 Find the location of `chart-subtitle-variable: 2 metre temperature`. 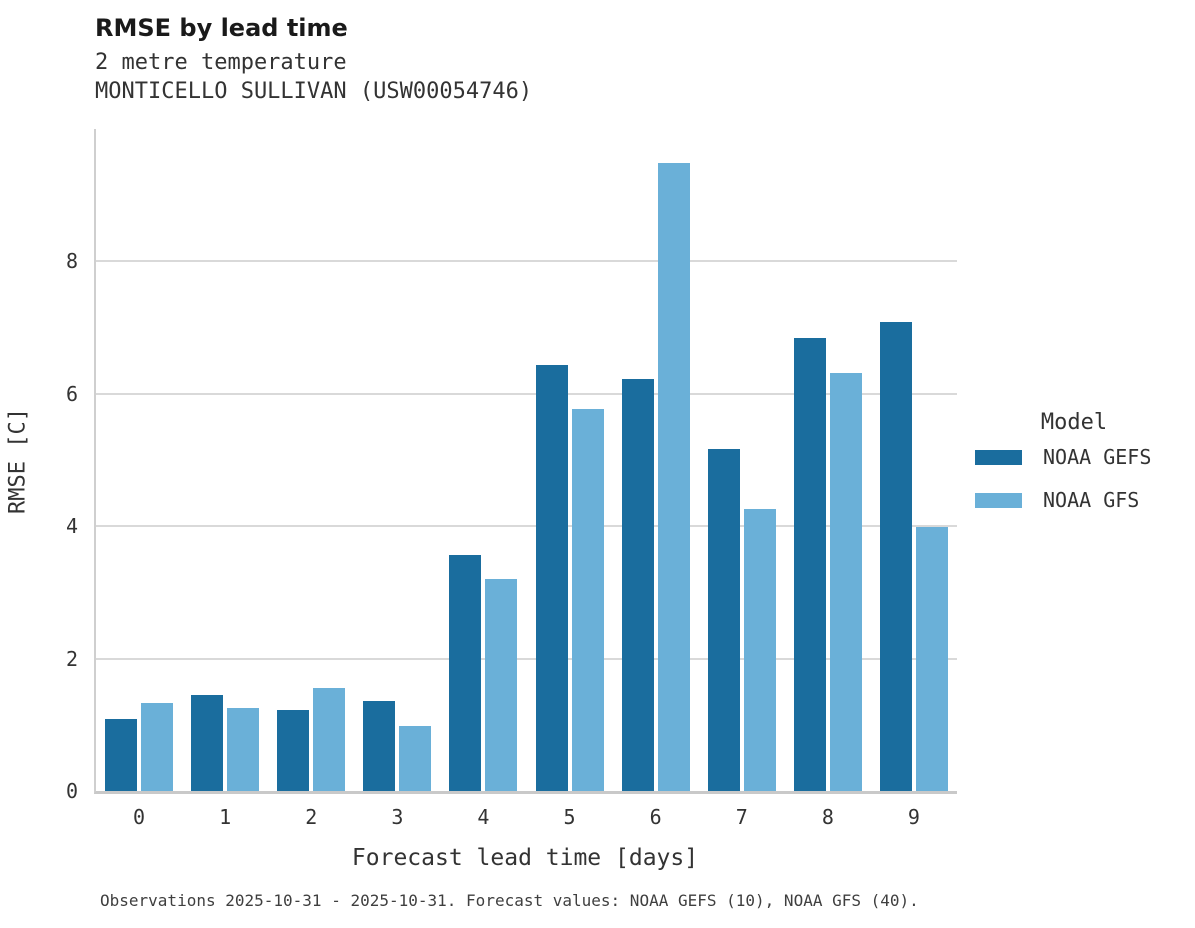

chart-subtitle-variable: 2 metre temperature is located at coordinates (221, 62).